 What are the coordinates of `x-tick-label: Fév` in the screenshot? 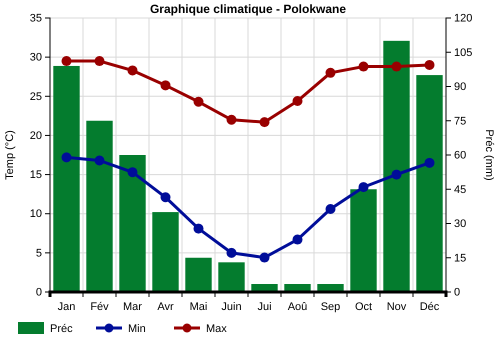 It's located at (100, 307).